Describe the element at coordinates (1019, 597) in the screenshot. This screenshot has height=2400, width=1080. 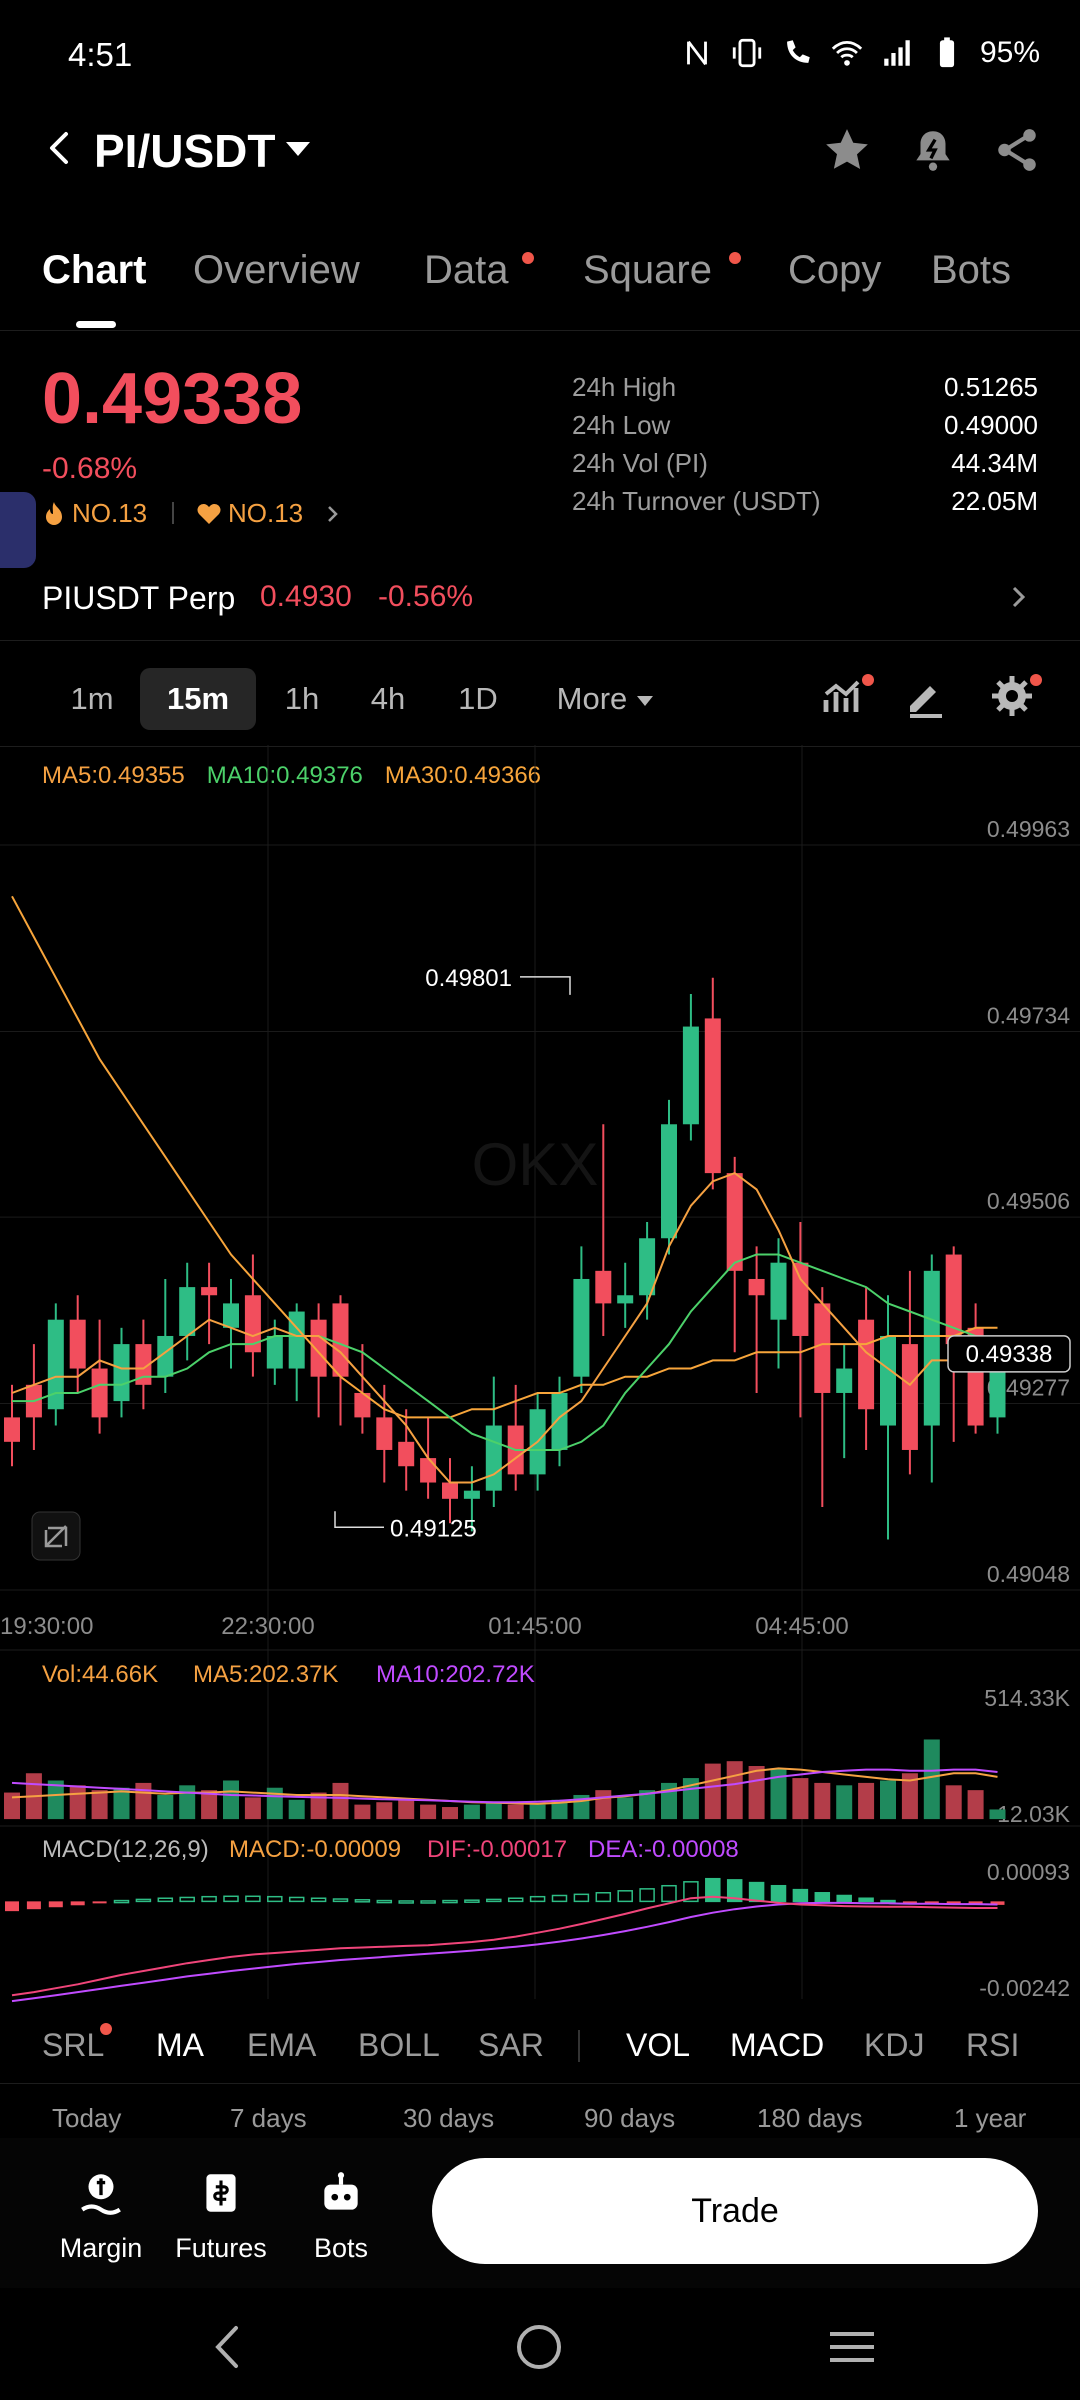
I see `perp-chevron-icon` at that location.